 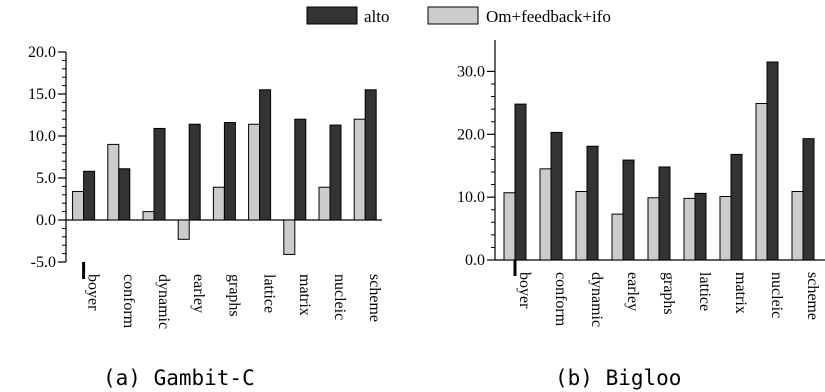 I want to click on y-tick-label: -5.0, so click(x=43, y=262).